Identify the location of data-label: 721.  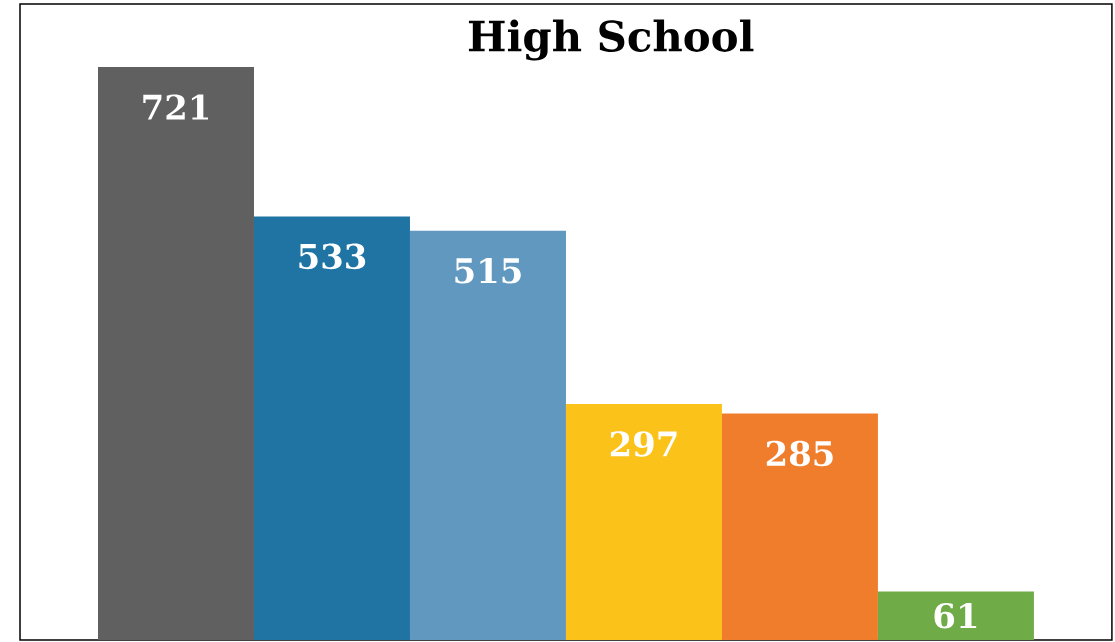
(175, 107).